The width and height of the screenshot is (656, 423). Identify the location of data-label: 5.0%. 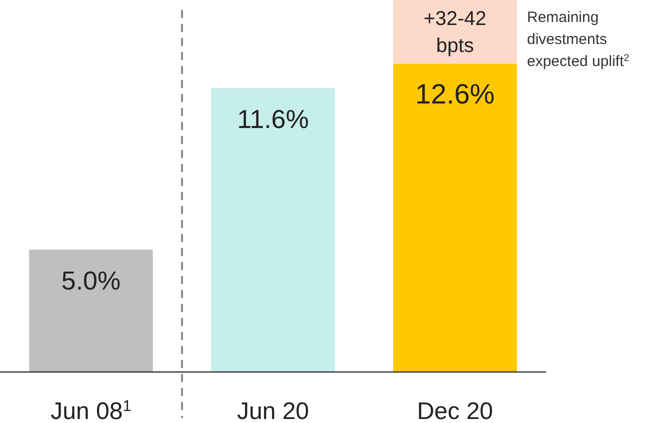
(91, 281).